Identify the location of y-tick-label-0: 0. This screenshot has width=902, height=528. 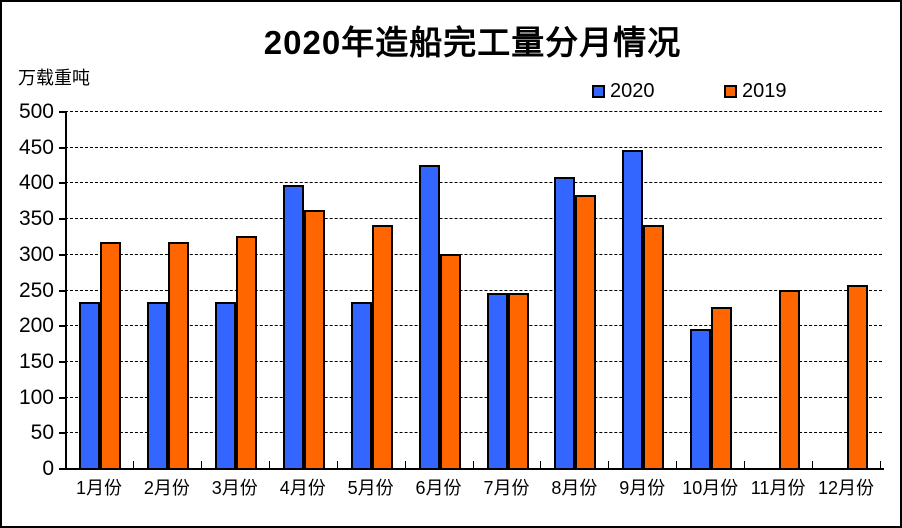
(48, 468).